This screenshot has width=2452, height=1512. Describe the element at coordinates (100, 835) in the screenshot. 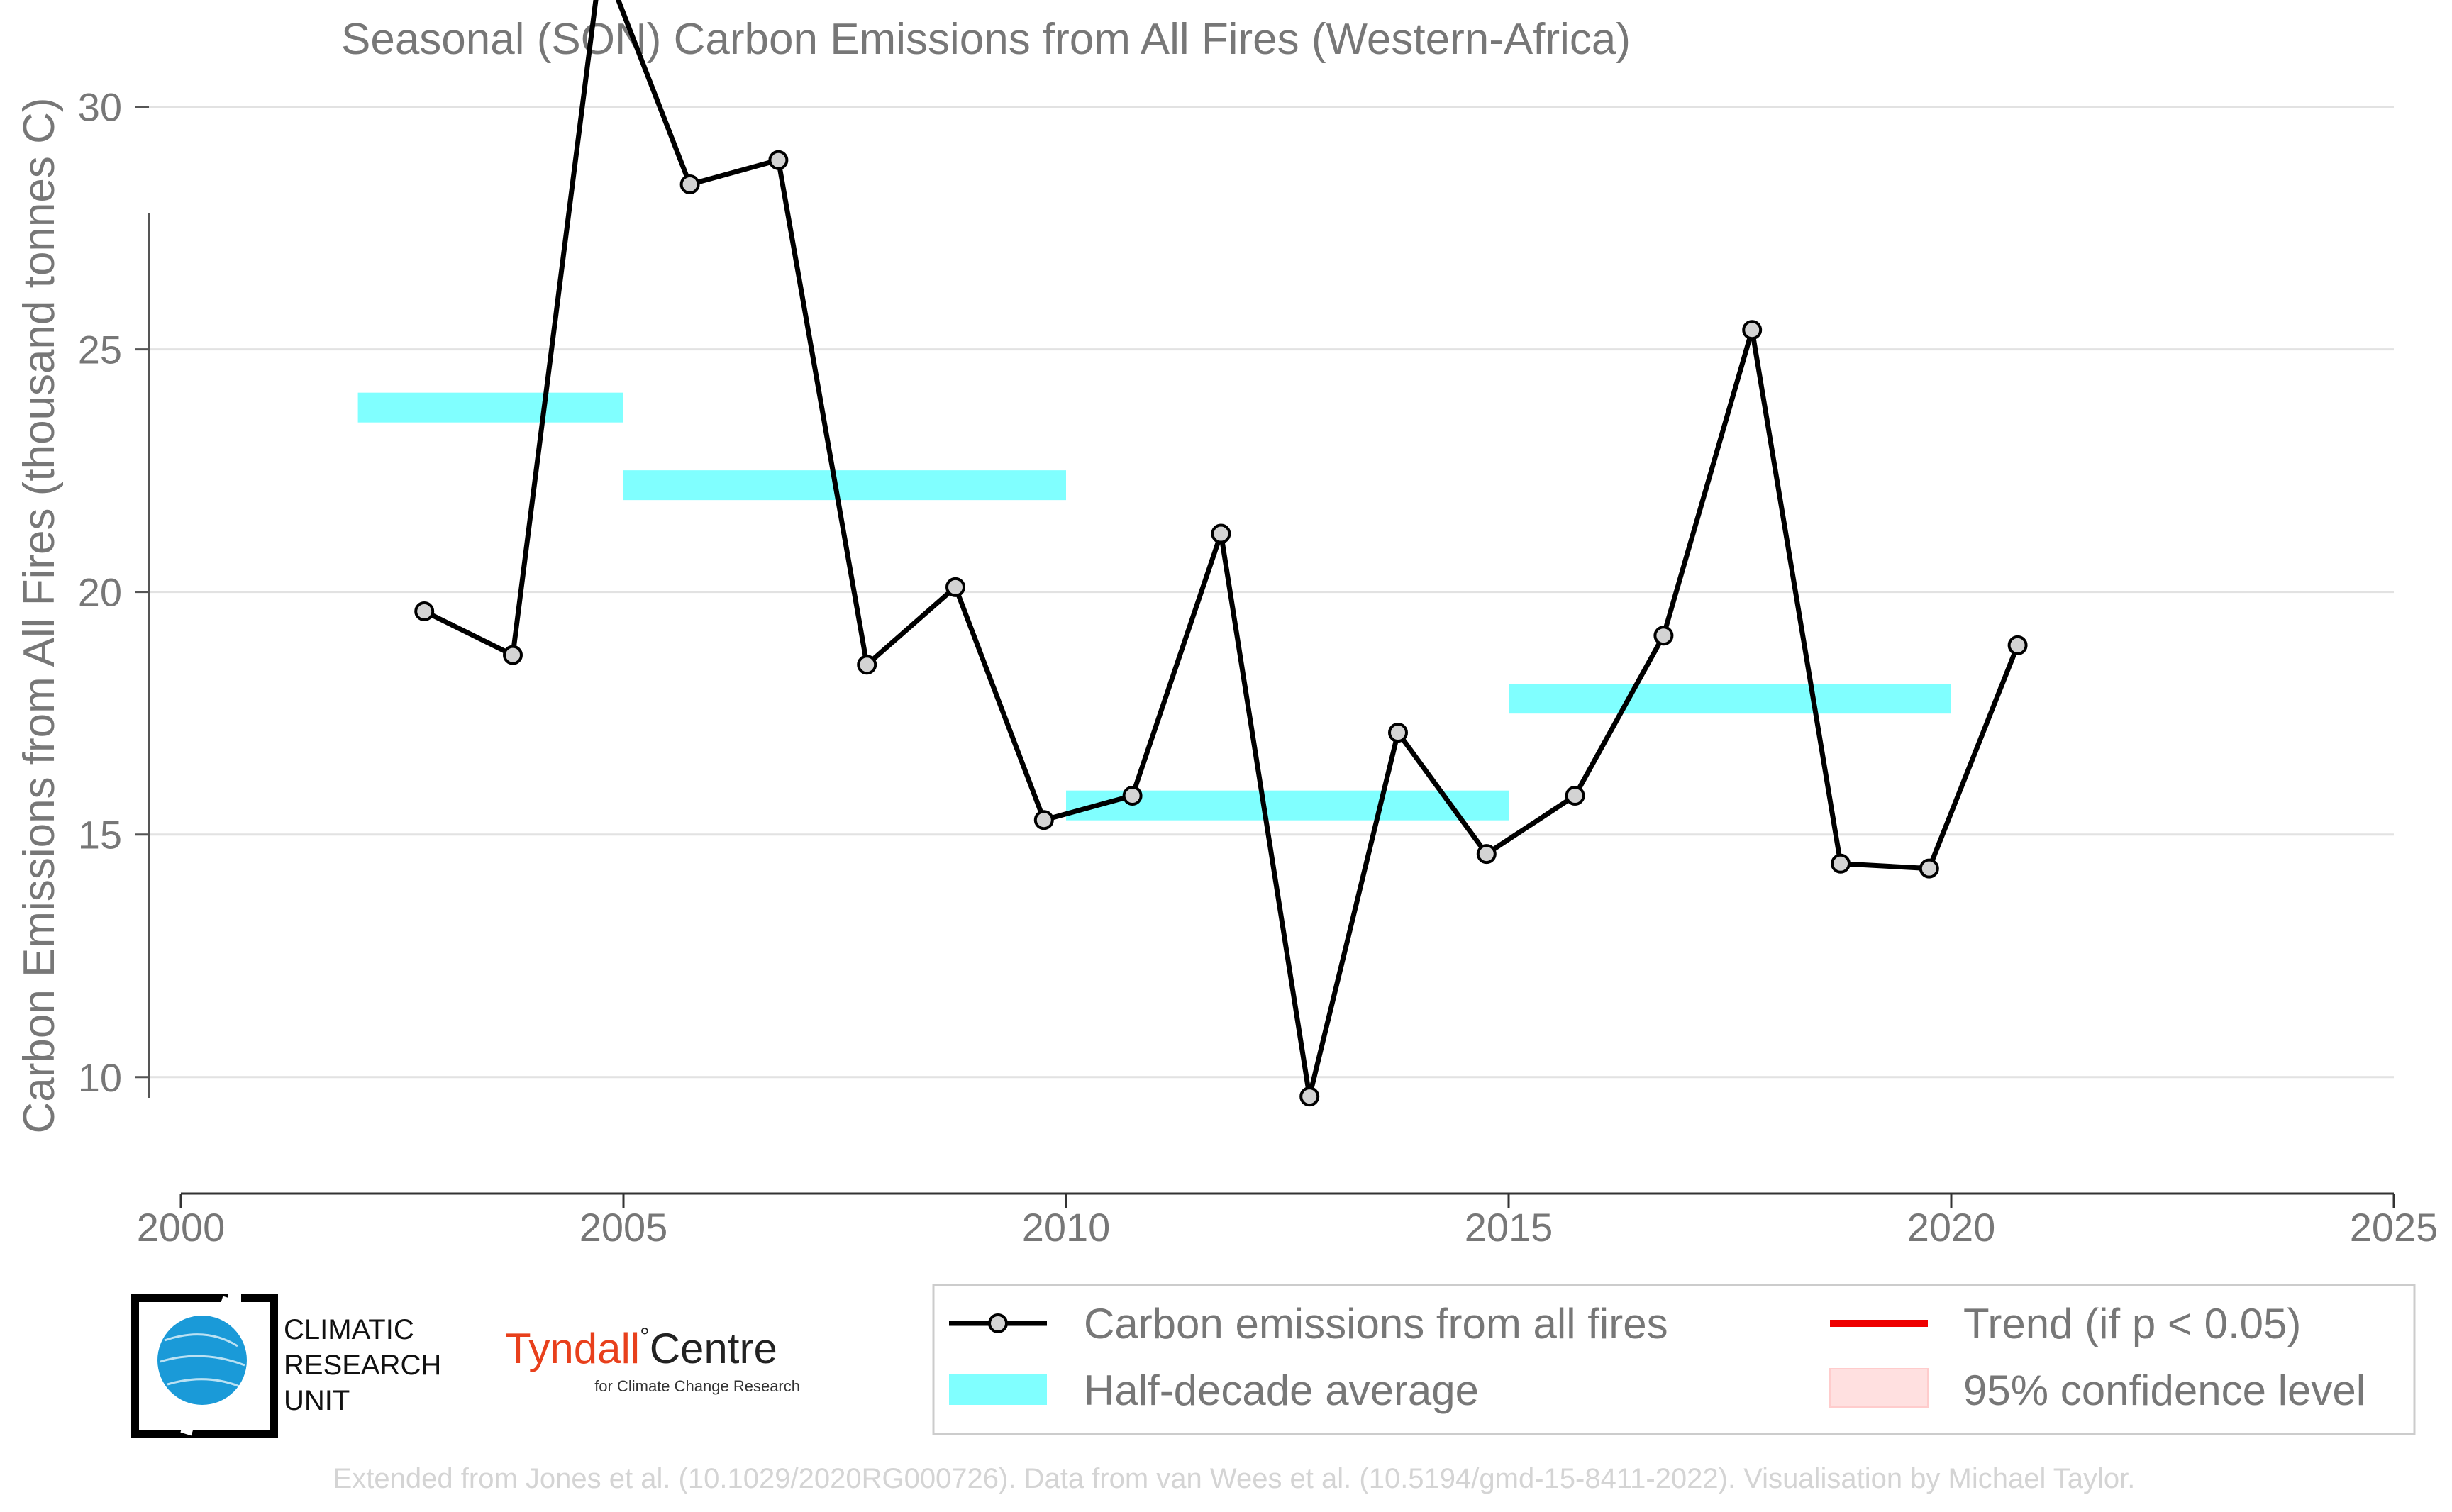

I see `y-tick-label-15: 15` at that location.